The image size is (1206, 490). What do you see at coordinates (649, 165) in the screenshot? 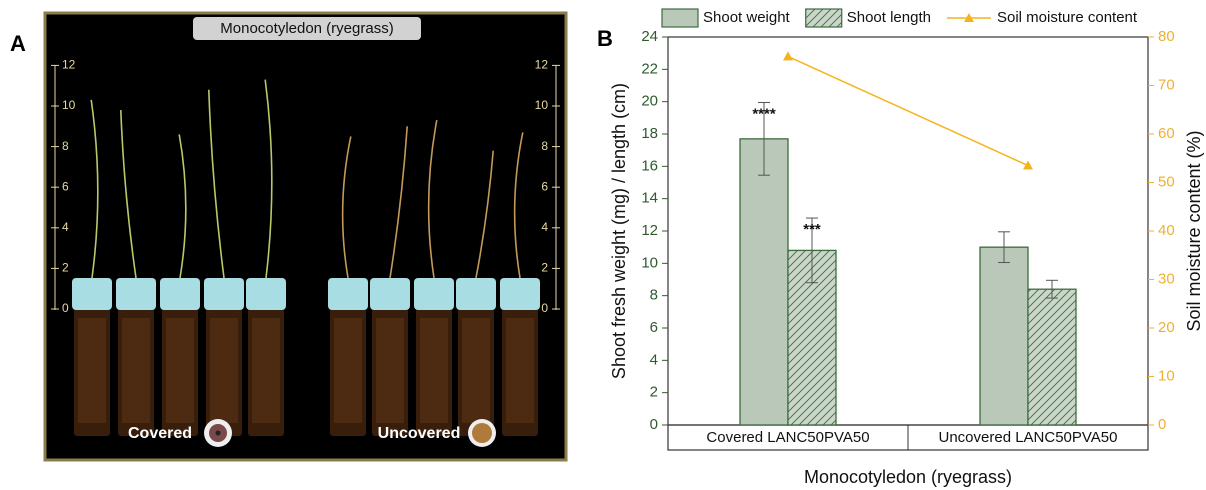
I see `y-tick-label: 16` at bounding box center [649, 165].